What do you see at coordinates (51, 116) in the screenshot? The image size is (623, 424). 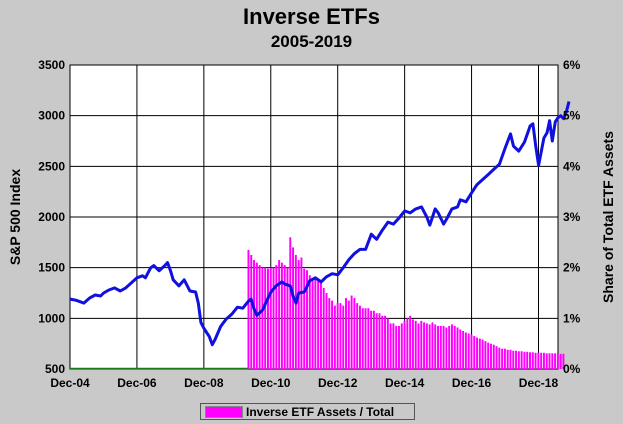 I see `y-tick-label-left: 3000` at bounding box center [51, 116].